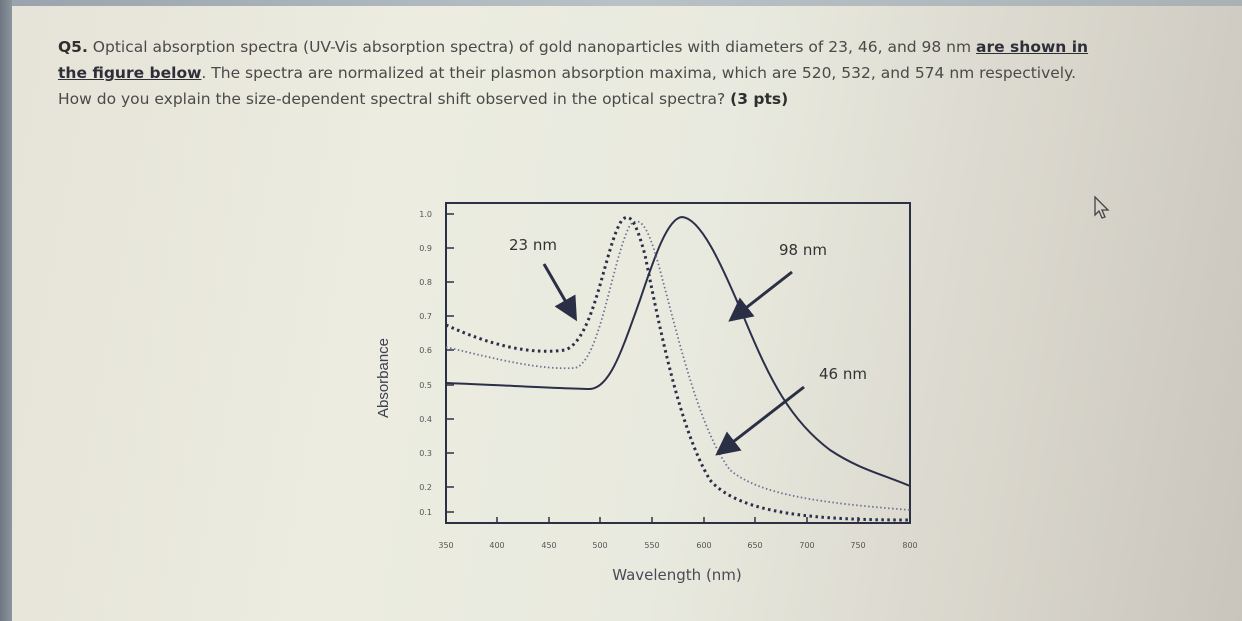  I want to click on svg-text: 0.8, so click(425, 282).